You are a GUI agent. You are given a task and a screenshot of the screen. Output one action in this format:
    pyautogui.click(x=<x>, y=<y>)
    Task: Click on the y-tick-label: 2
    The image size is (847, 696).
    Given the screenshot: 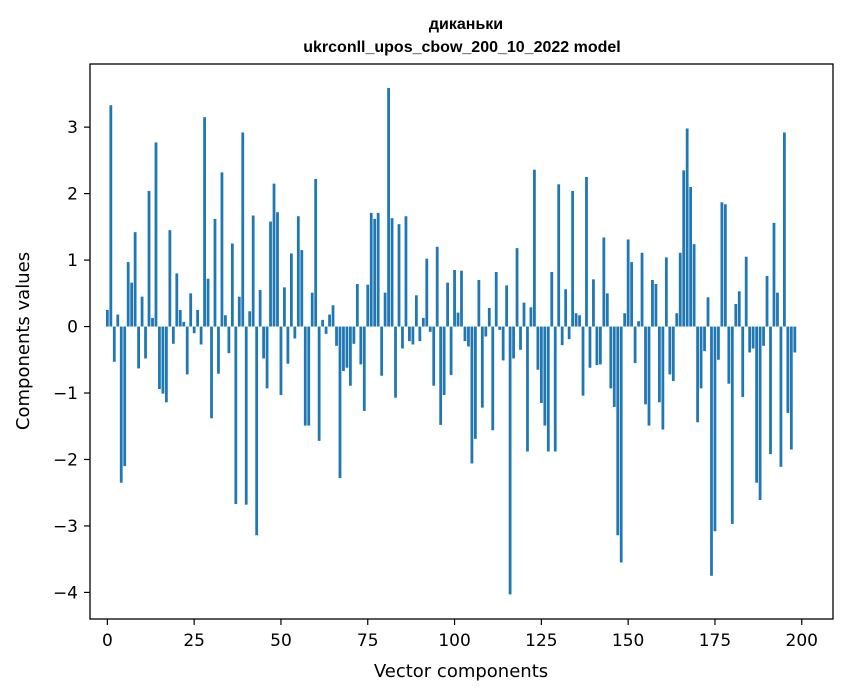 What is the action you would take?
    pyautogui.click(x=72, y=195)
    